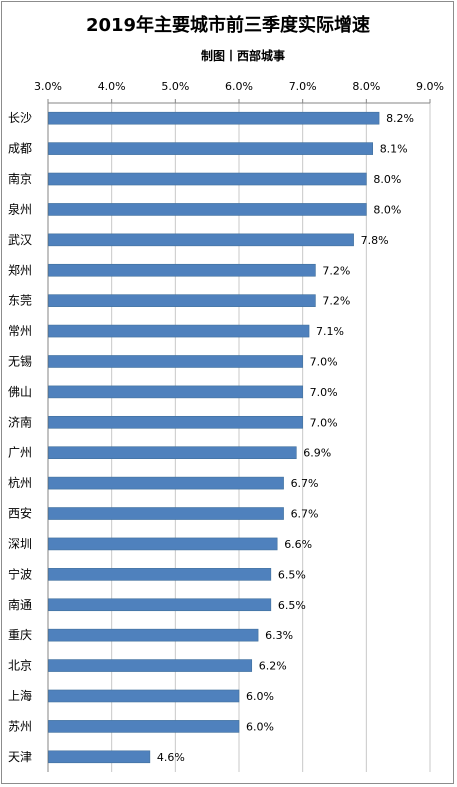 This screenshot has height=787, width=457. I want to click on category-label: 重庆, so click(20, 635).